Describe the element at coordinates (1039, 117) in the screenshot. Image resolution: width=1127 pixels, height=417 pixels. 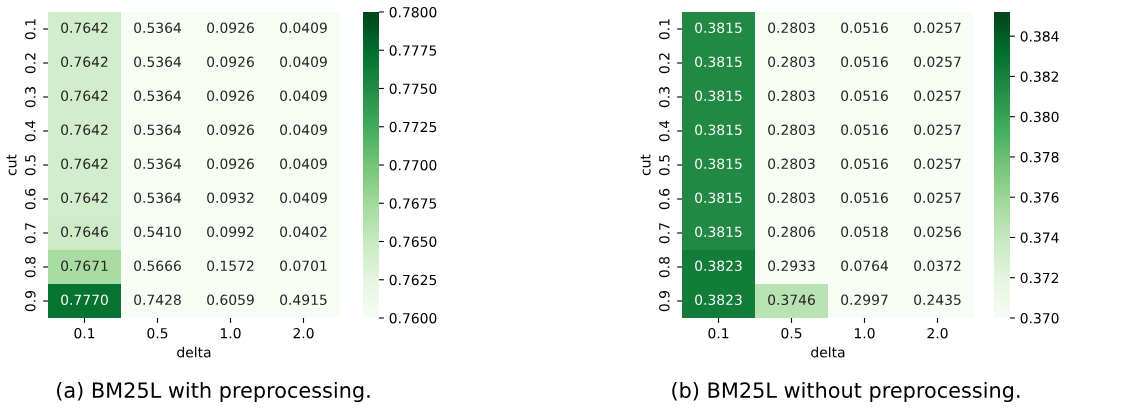
I see `color-bar-label: 0.380` at that location.